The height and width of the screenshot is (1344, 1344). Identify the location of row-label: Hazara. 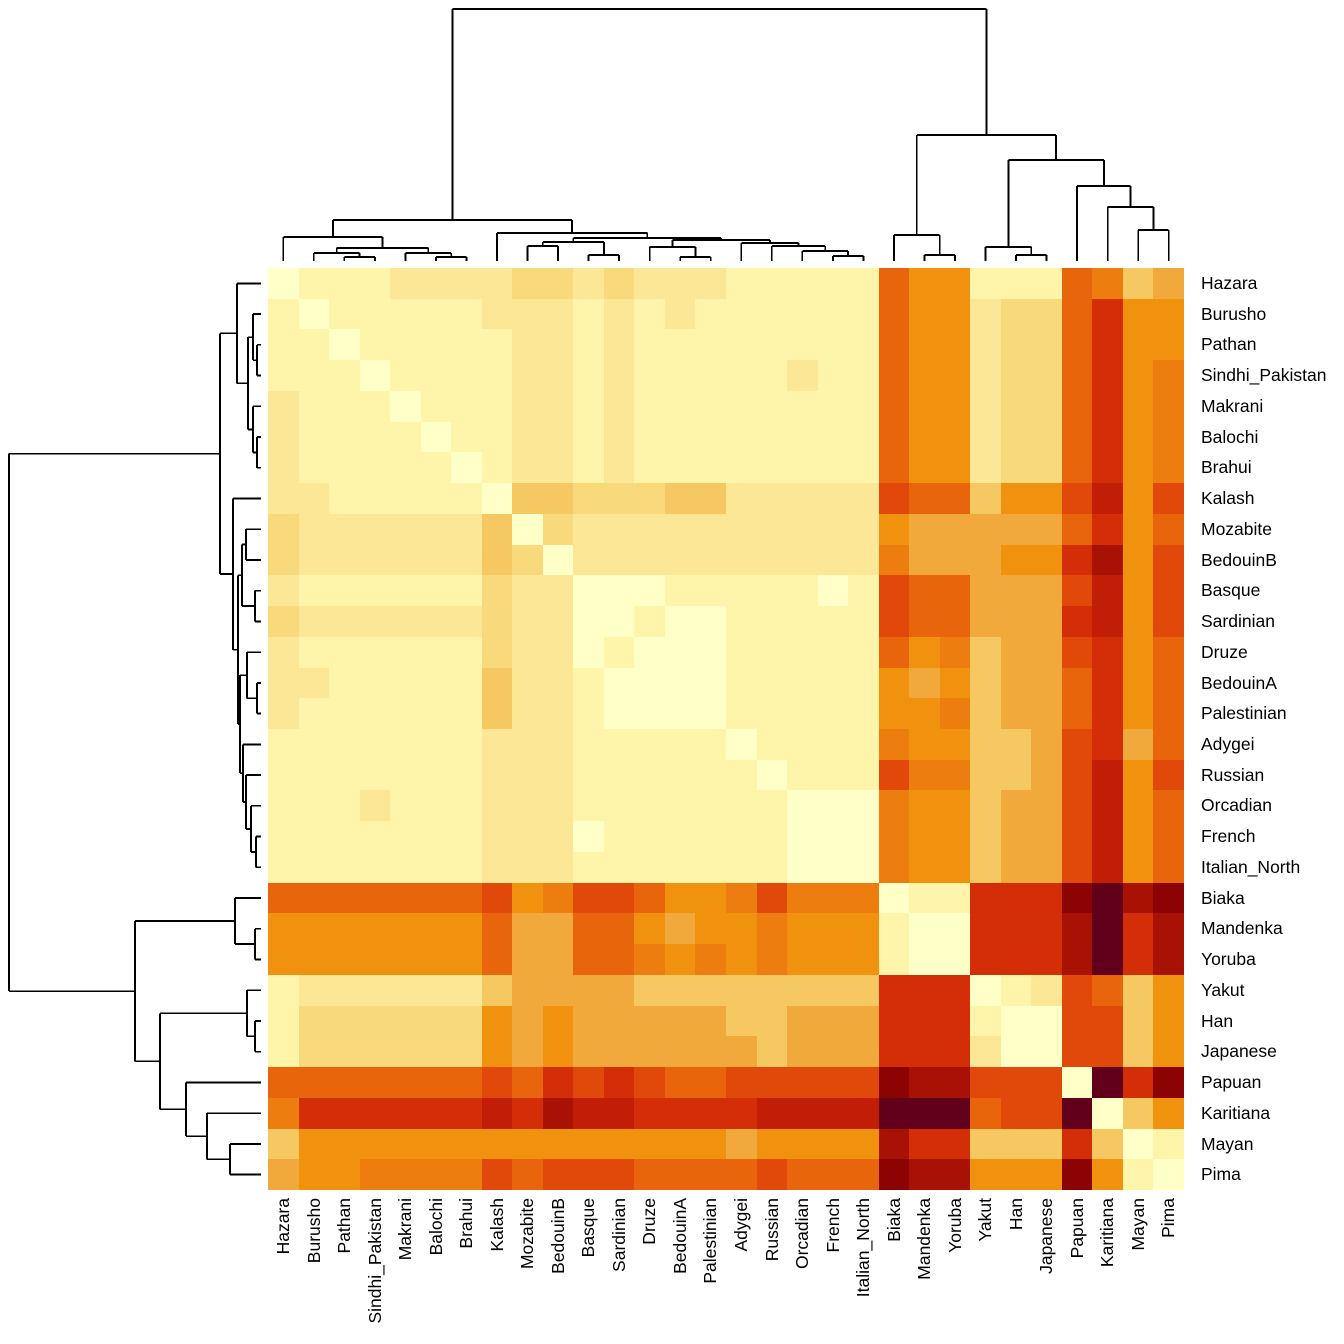
(1229, 283).